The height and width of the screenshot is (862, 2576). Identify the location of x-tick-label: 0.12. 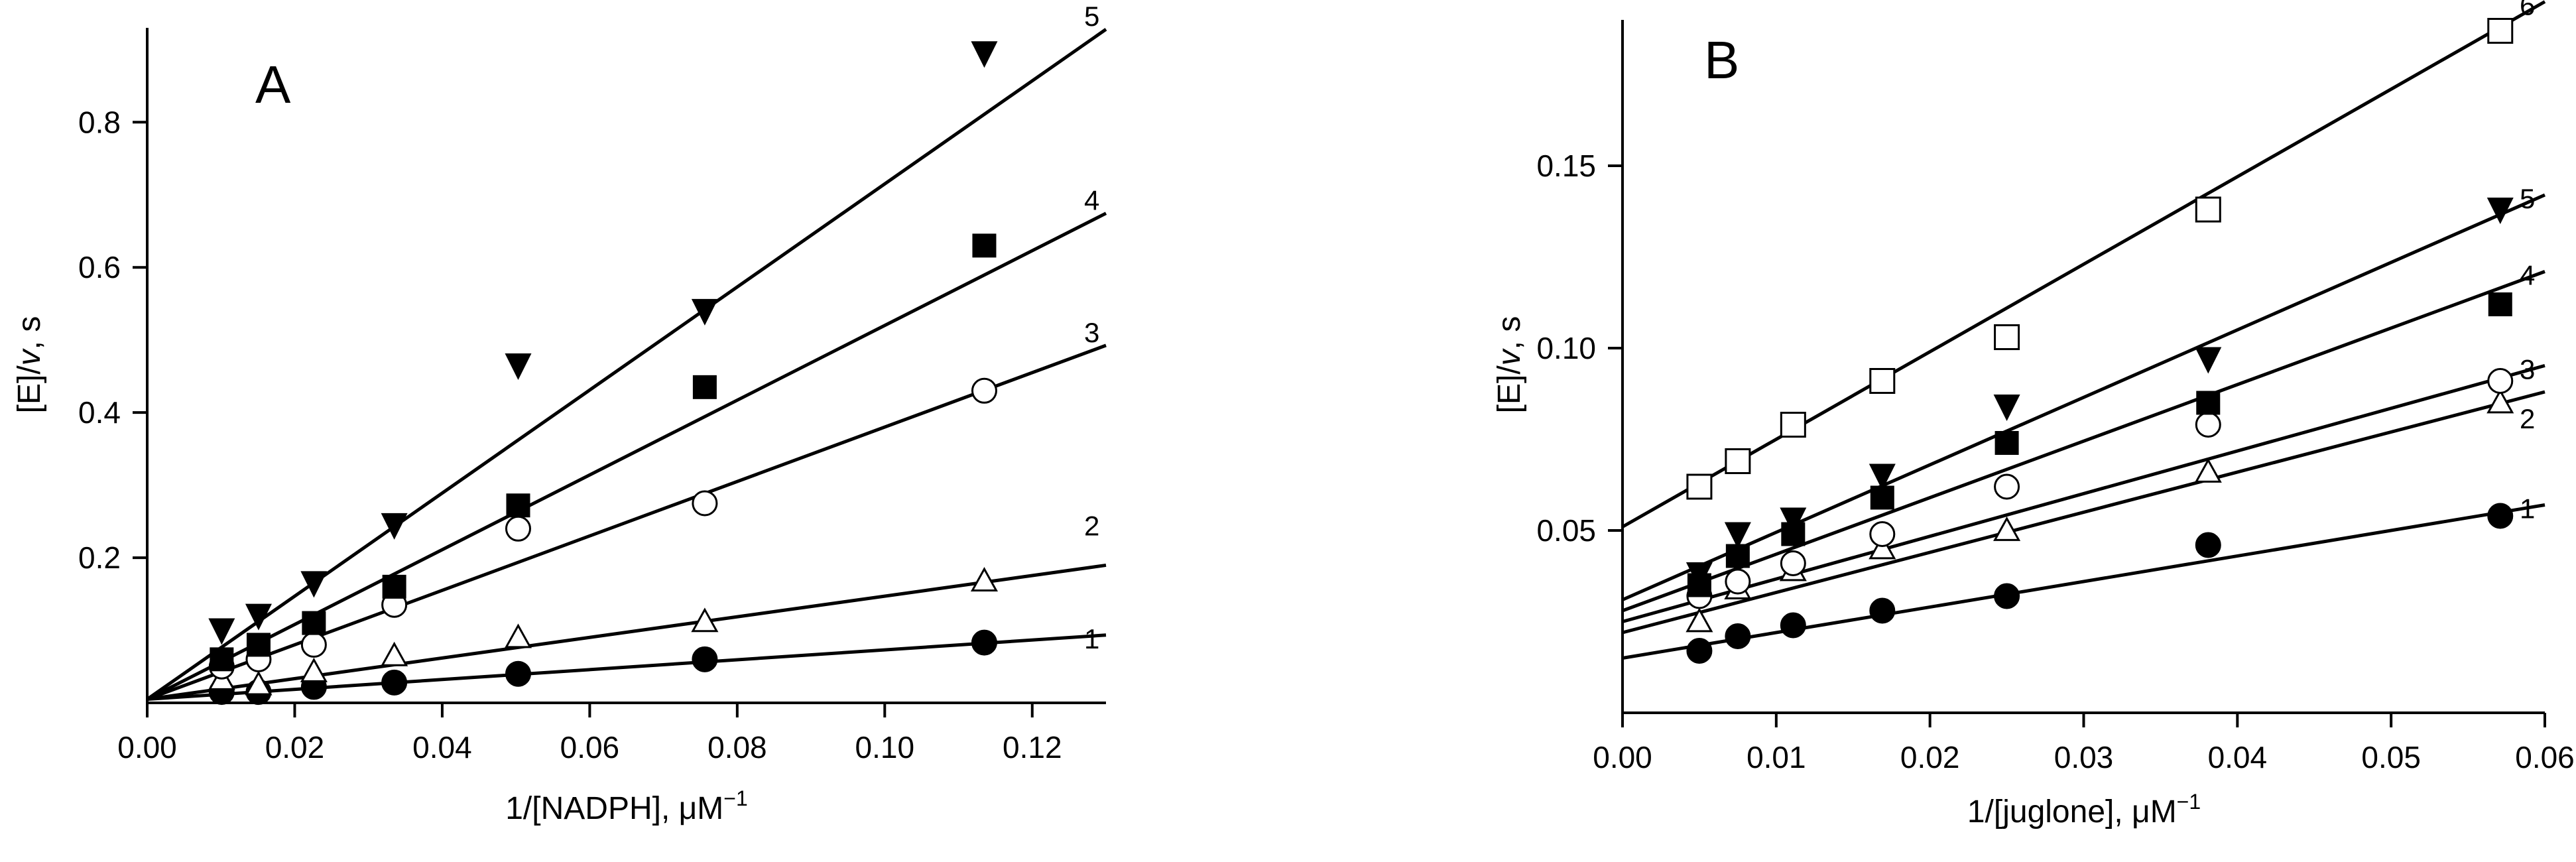
(1032, 747).